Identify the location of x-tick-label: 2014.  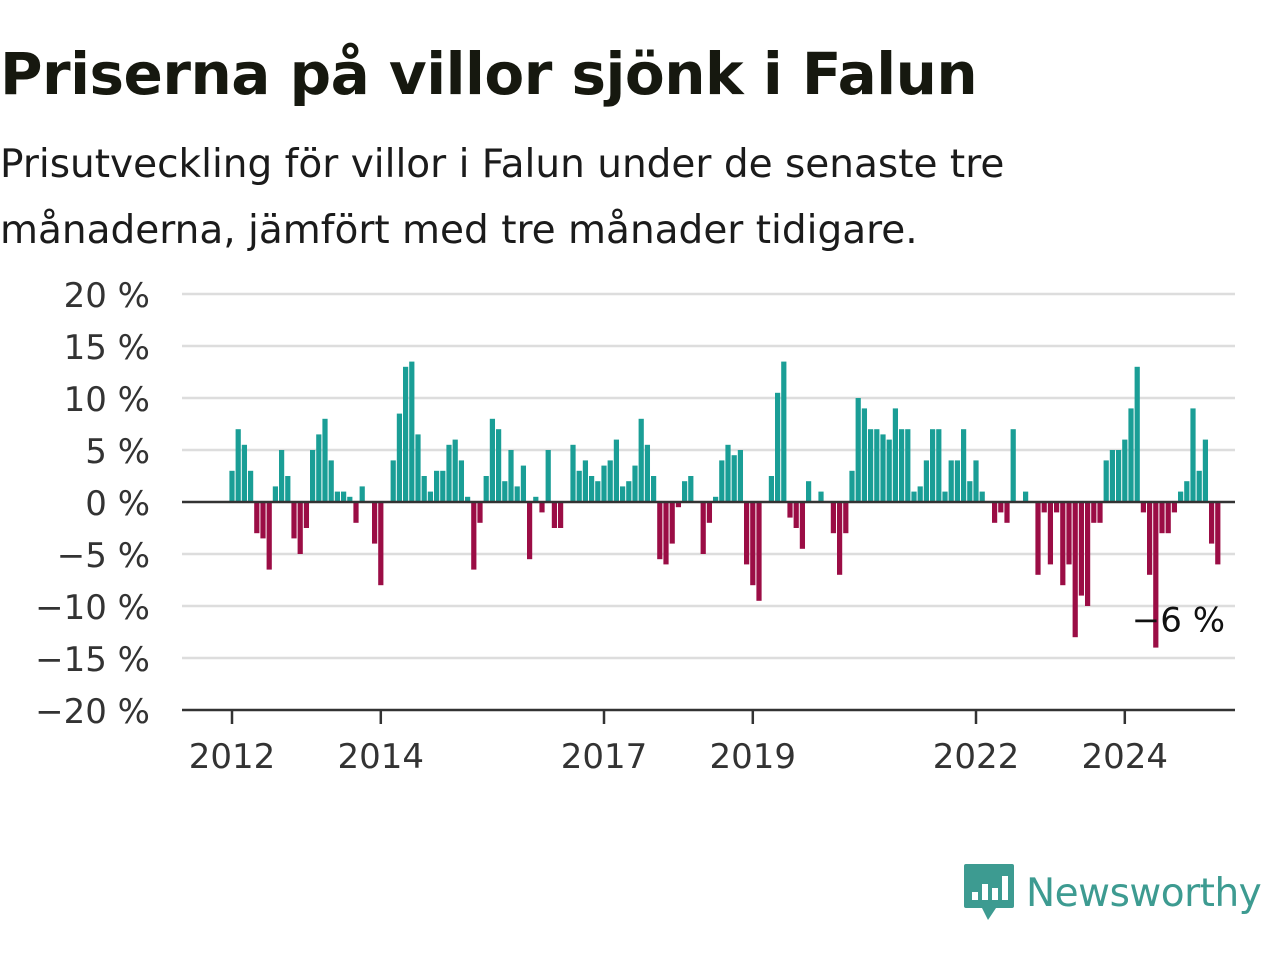
(381, 757).